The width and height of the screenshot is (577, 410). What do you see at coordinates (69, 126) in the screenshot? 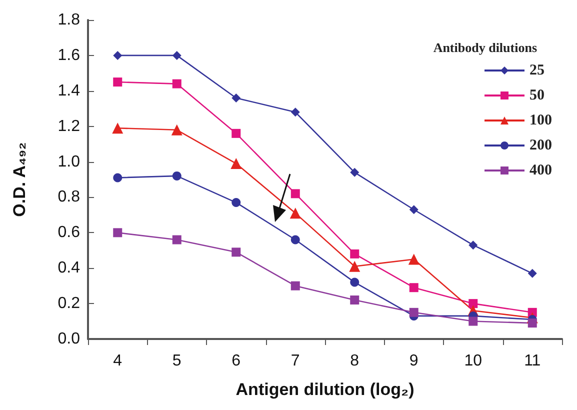
I see `y-tick-label: 1.2` at bounding box center [69, 126].